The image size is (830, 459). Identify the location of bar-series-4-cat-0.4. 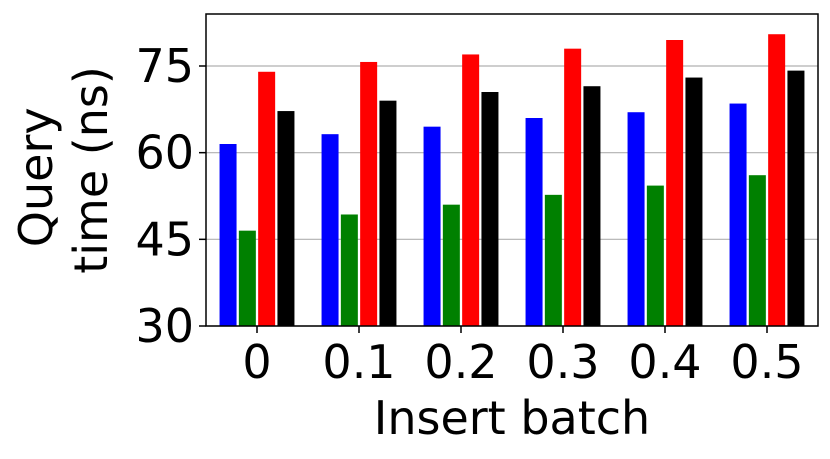
(694, 201).